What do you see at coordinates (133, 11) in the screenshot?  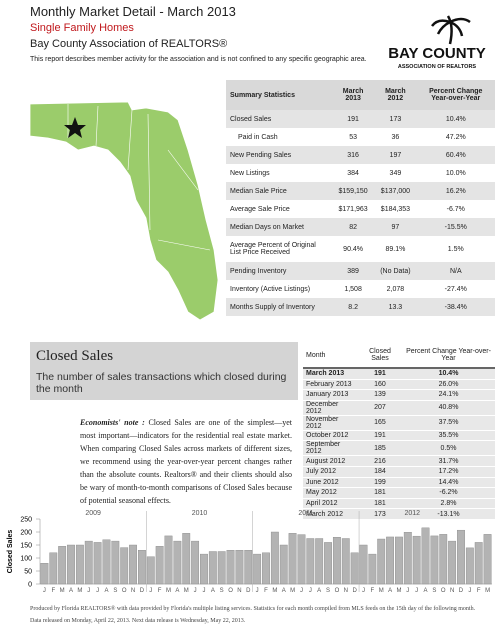 I see `title: Monthly Market Detail - March 2013` at bounding box center [133, 11].